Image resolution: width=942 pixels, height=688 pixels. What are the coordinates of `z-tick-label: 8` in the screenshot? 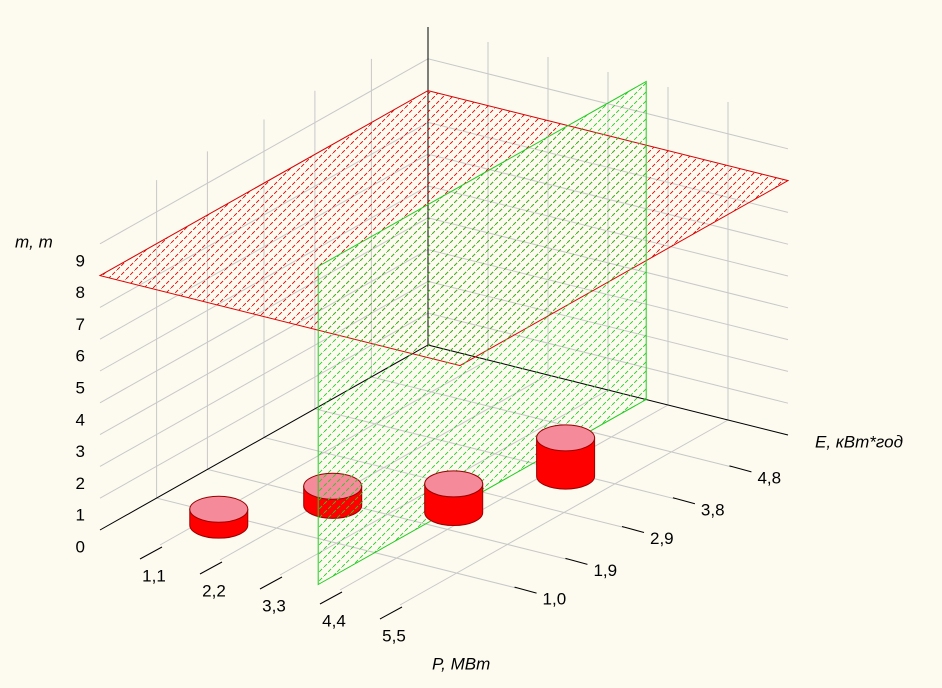 It's located at (80, 292).